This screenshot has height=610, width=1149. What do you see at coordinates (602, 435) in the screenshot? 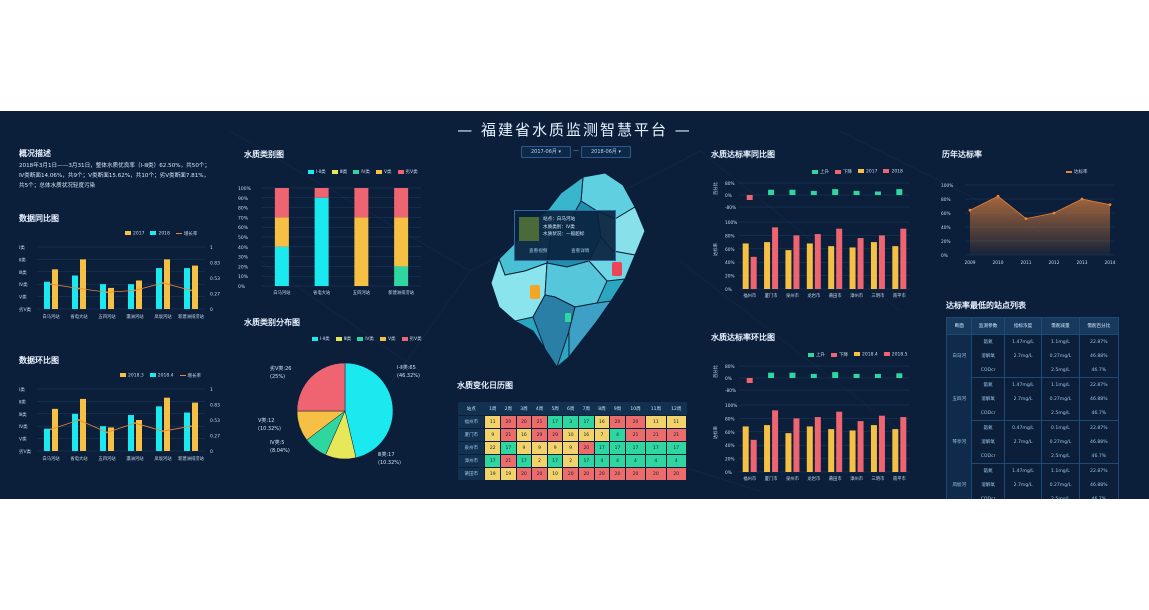
I see `calendar-cell: 7` at bounding box center [602, 435].